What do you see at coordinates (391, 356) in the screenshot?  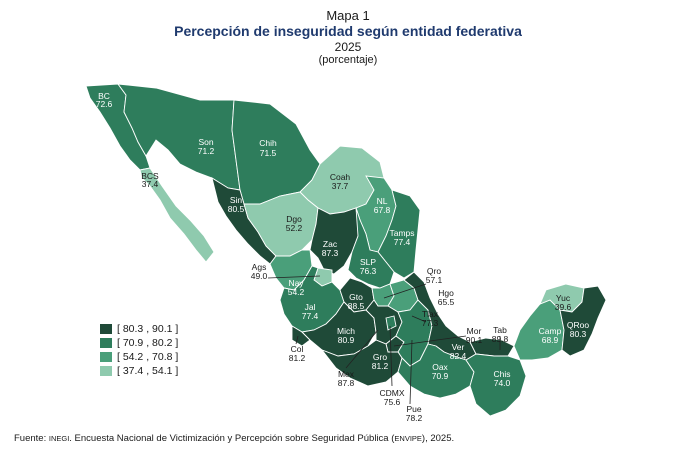 I see `leader-line-cdmx` at bounding box center [391, 356].